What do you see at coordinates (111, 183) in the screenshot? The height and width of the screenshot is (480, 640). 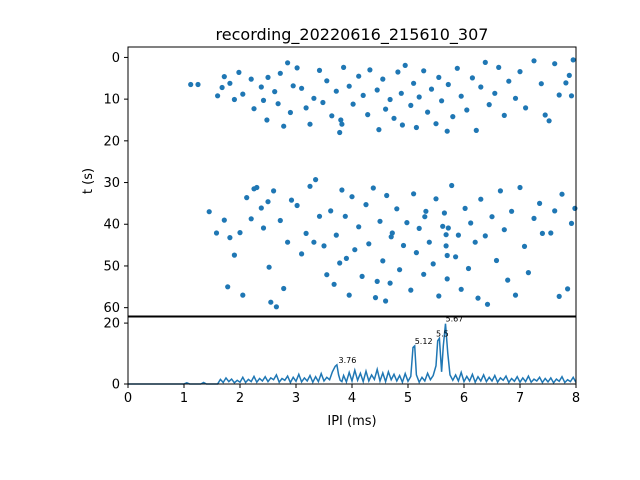 I see `raster-y-tick-label: 30` at bounding box center [111, 183].